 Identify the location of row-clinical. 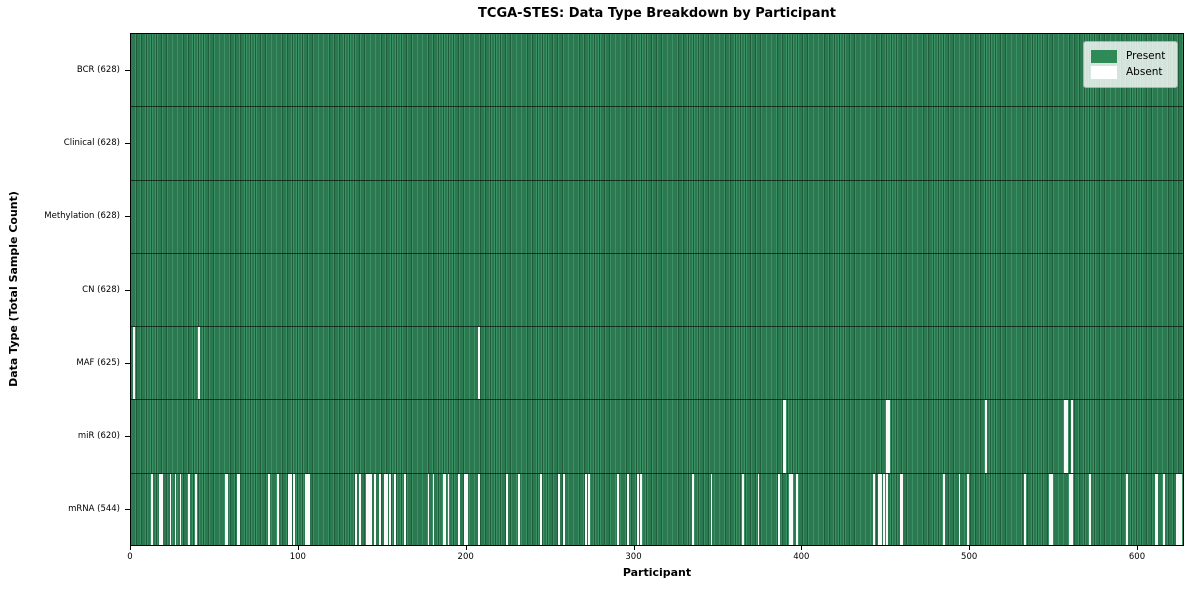
(657, 144).